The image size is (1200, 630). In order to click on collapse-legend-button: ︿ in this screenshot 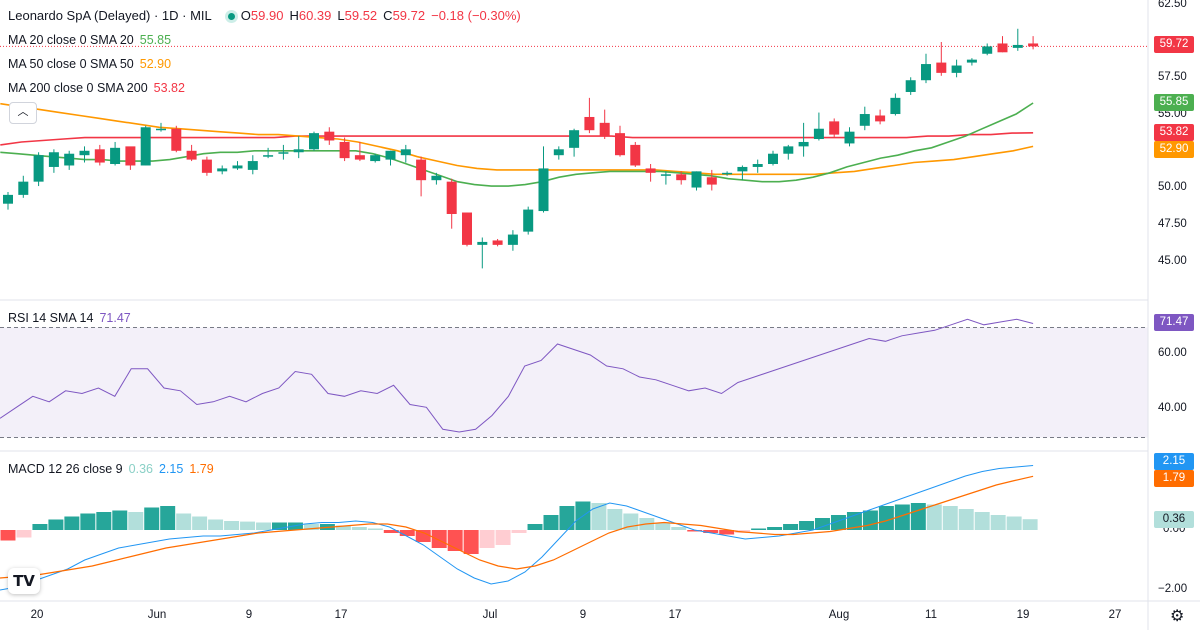, I will do `click(23, 113)`.